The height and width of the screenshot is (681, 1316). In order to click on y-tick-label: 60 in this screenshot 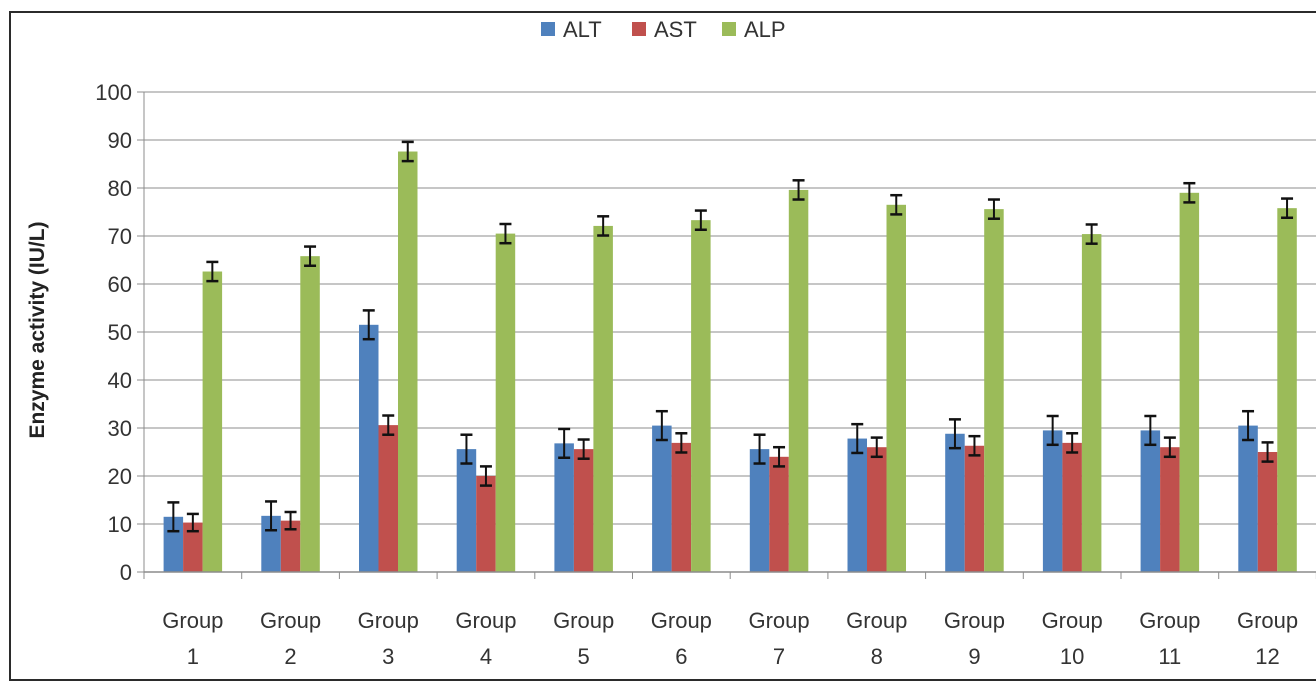, I will do `click(120, 284)`.